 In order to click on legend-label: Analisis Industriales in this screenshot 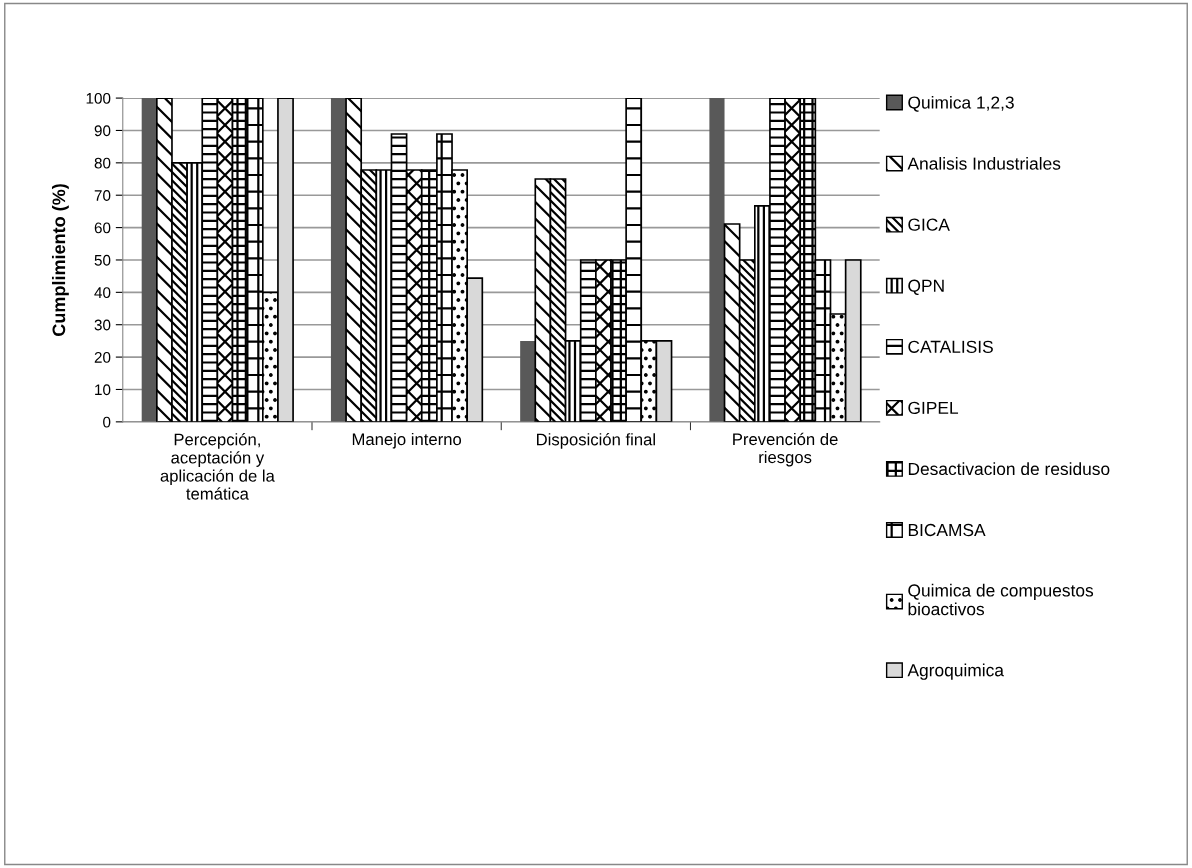, I will do `click(984, 163)`.